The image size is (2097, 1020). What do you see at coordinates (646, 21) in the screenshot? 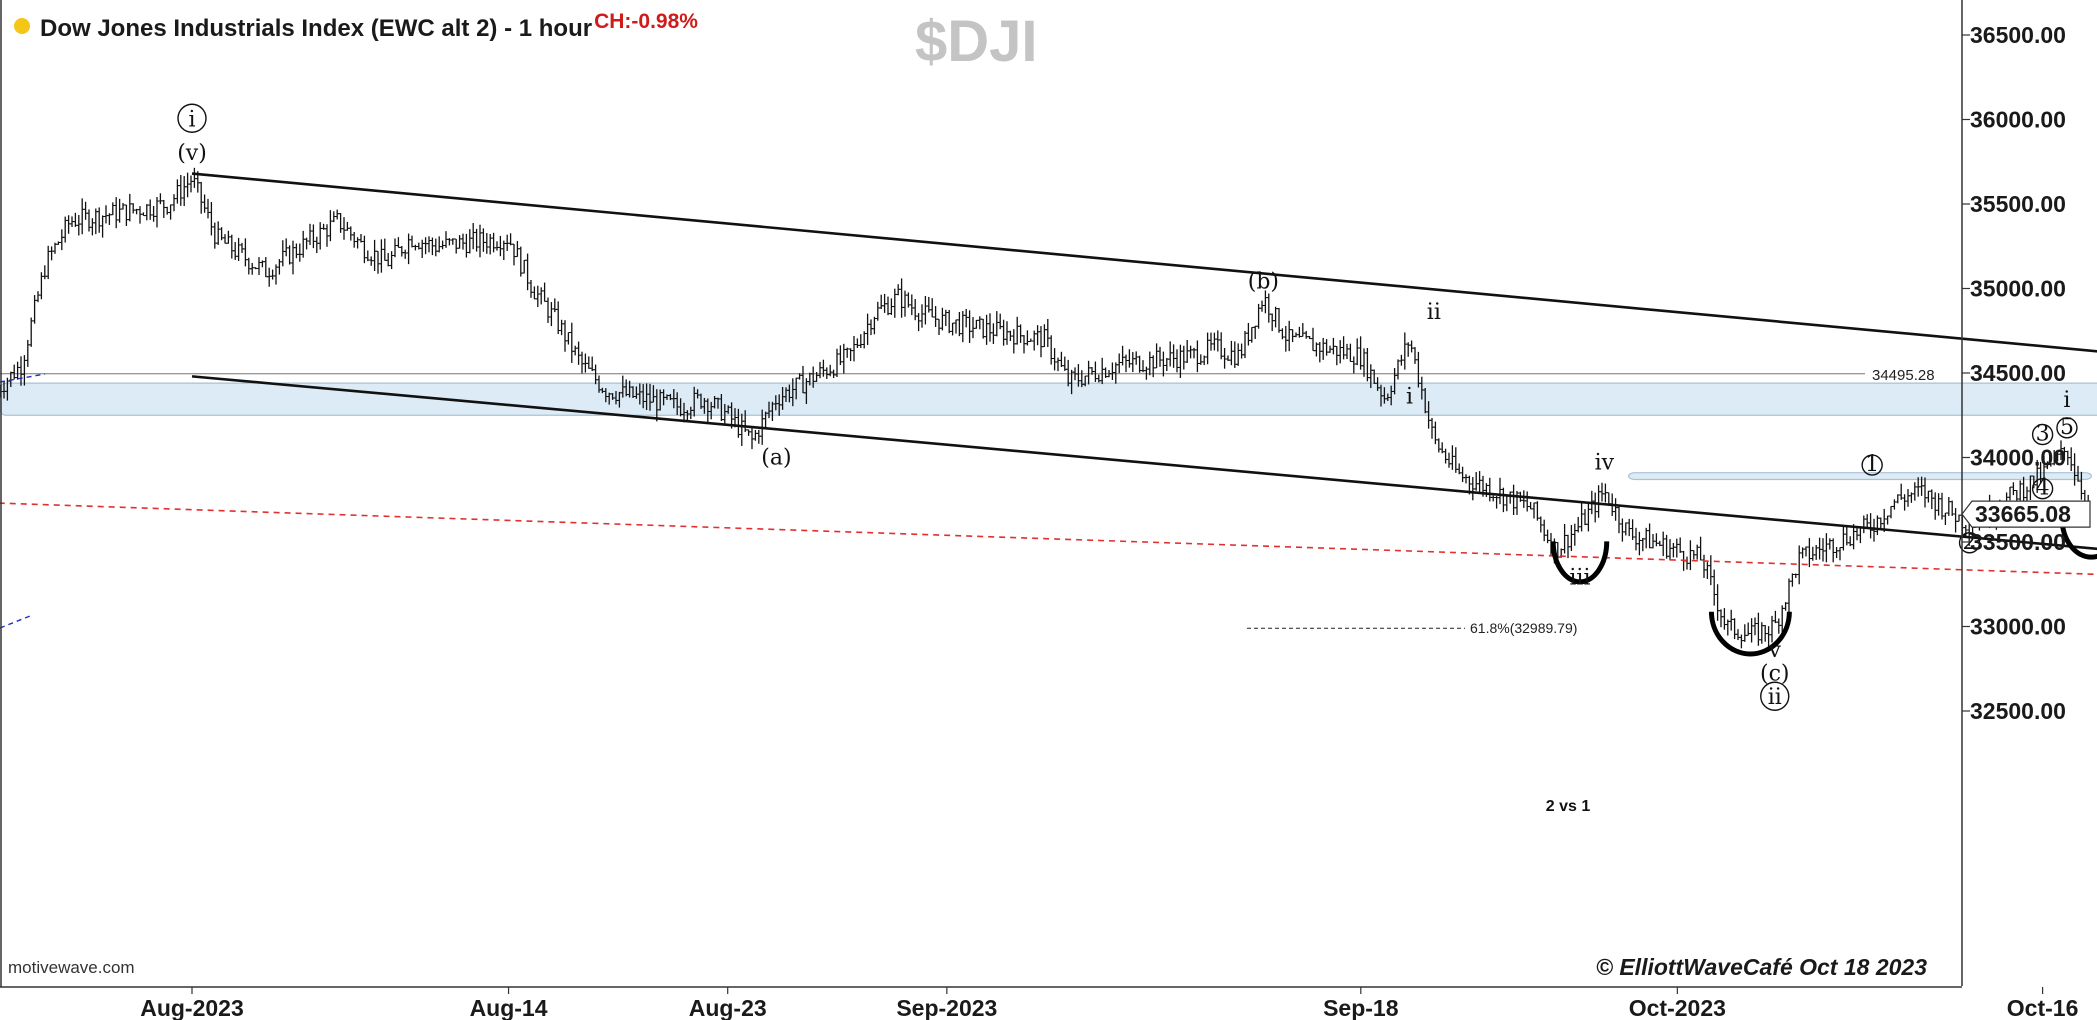
I see `change-readout: CH:-0.98%` at bounding box center [646, 21].